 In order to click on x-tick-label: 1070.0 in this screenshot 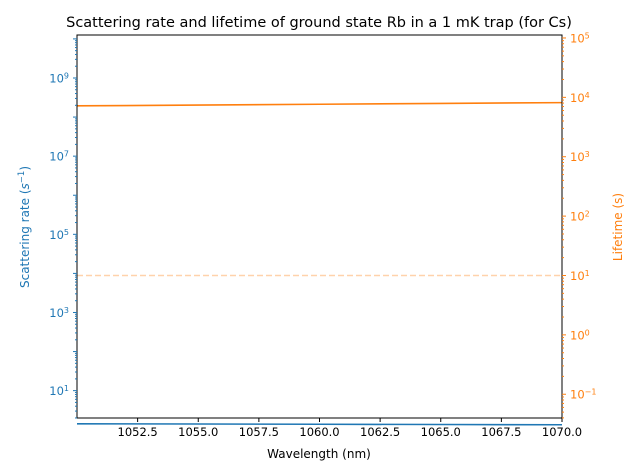, I will do `click(562, 432)`.